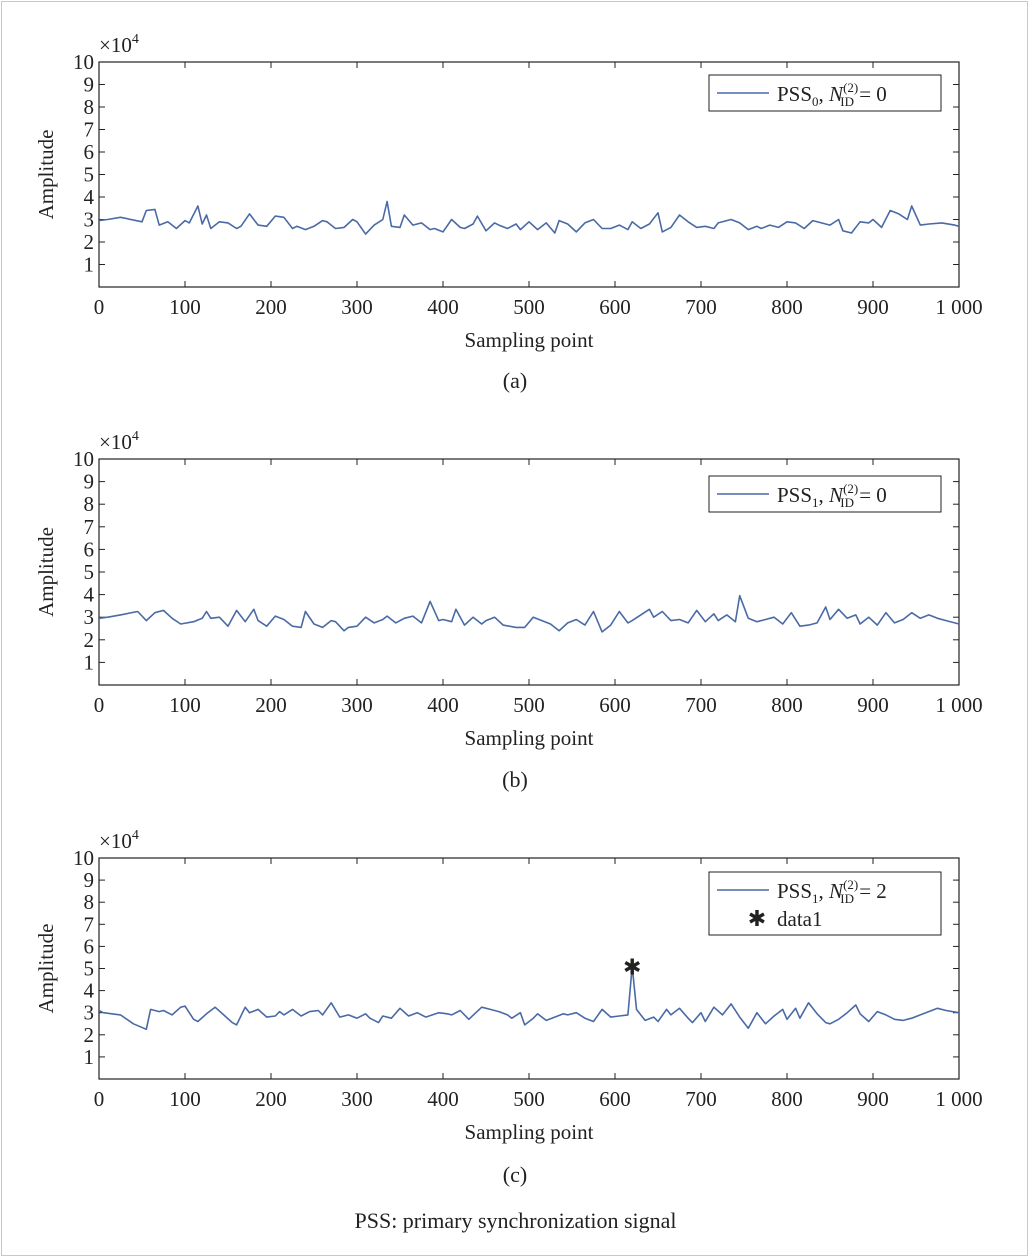 This screenshot has height=1259, width=1031. What do you see at coordinates (832, 94) in the screenshot?
I see `legend-entry-1: PSS0, N(2) ID = 0` at bounding box center [832, 94].